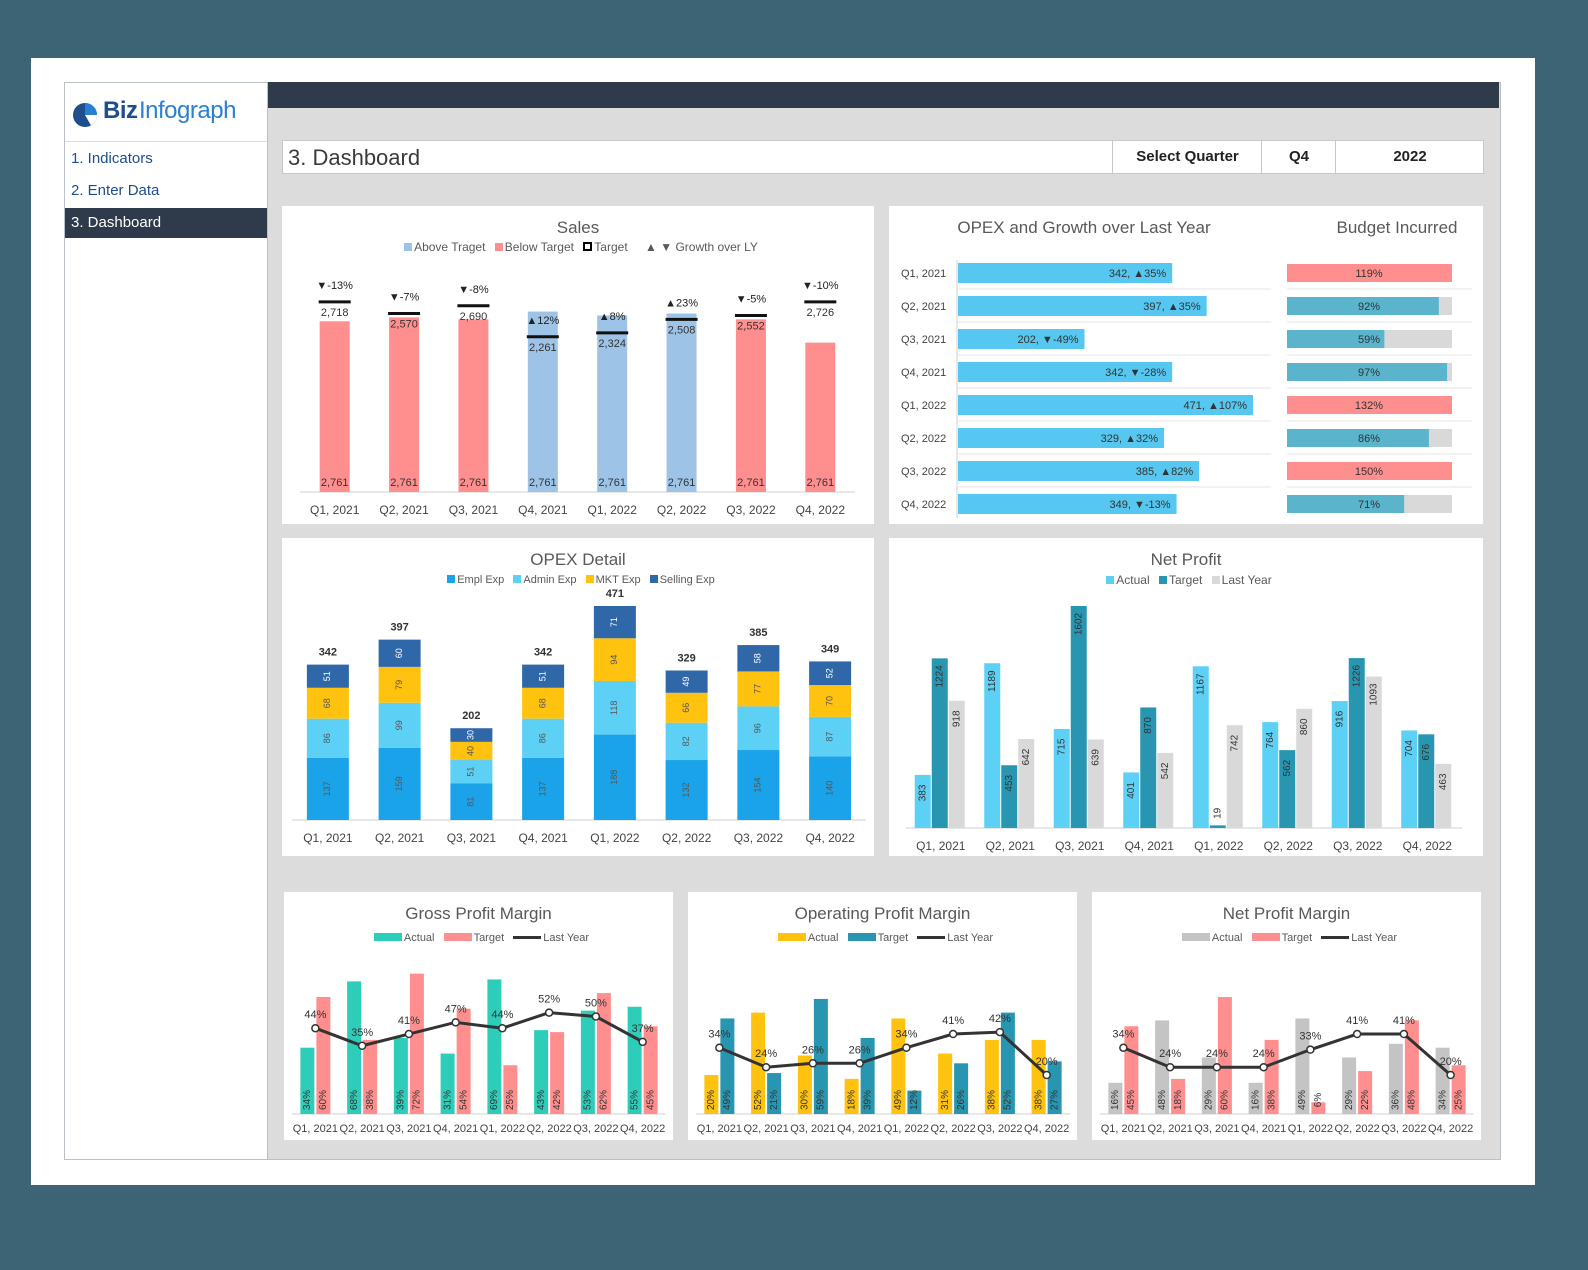 This screenshot has height=1270, width=1588. Describe the element at coordinates (1123, 1129) in the screenshot. I see `svg-npm-category-label: Q1, 2021` at that location.